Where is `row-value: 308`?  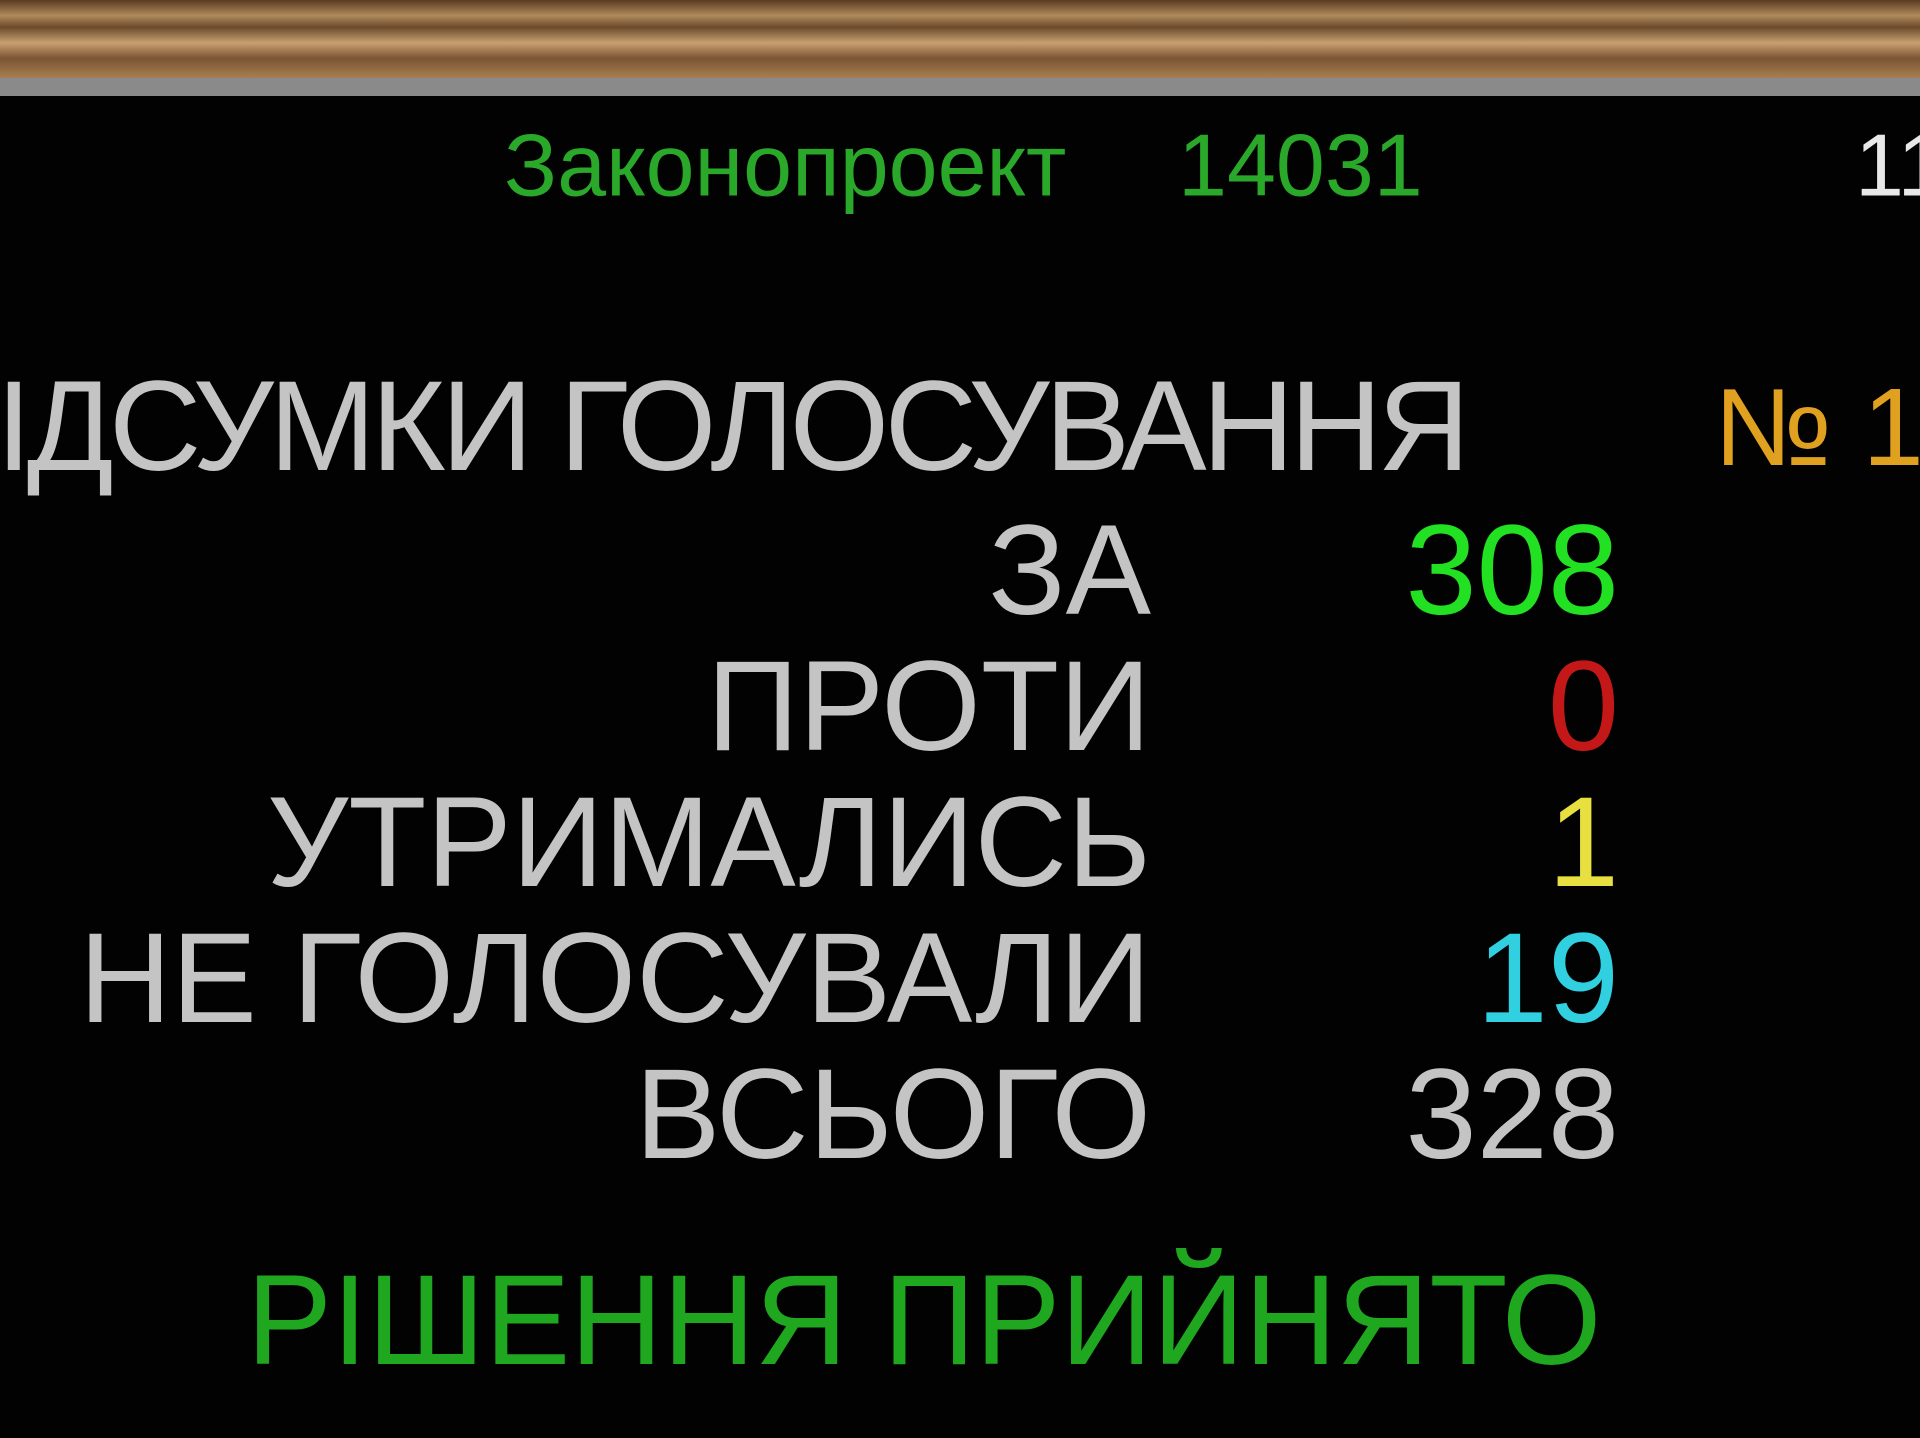
row-value: 308 is located at coordinates (1512, 570).